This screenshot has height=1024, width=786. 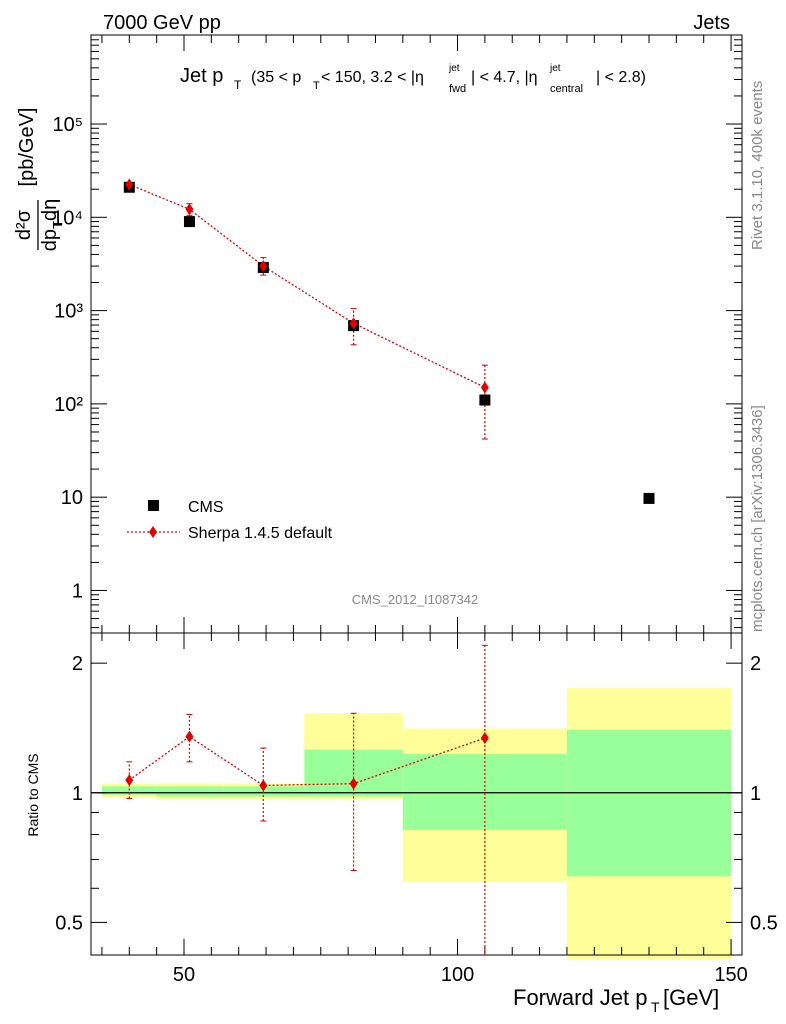 I want to click on legend-mc-label: Sherpa 1.4.5 default, so click(x=260, y=533).